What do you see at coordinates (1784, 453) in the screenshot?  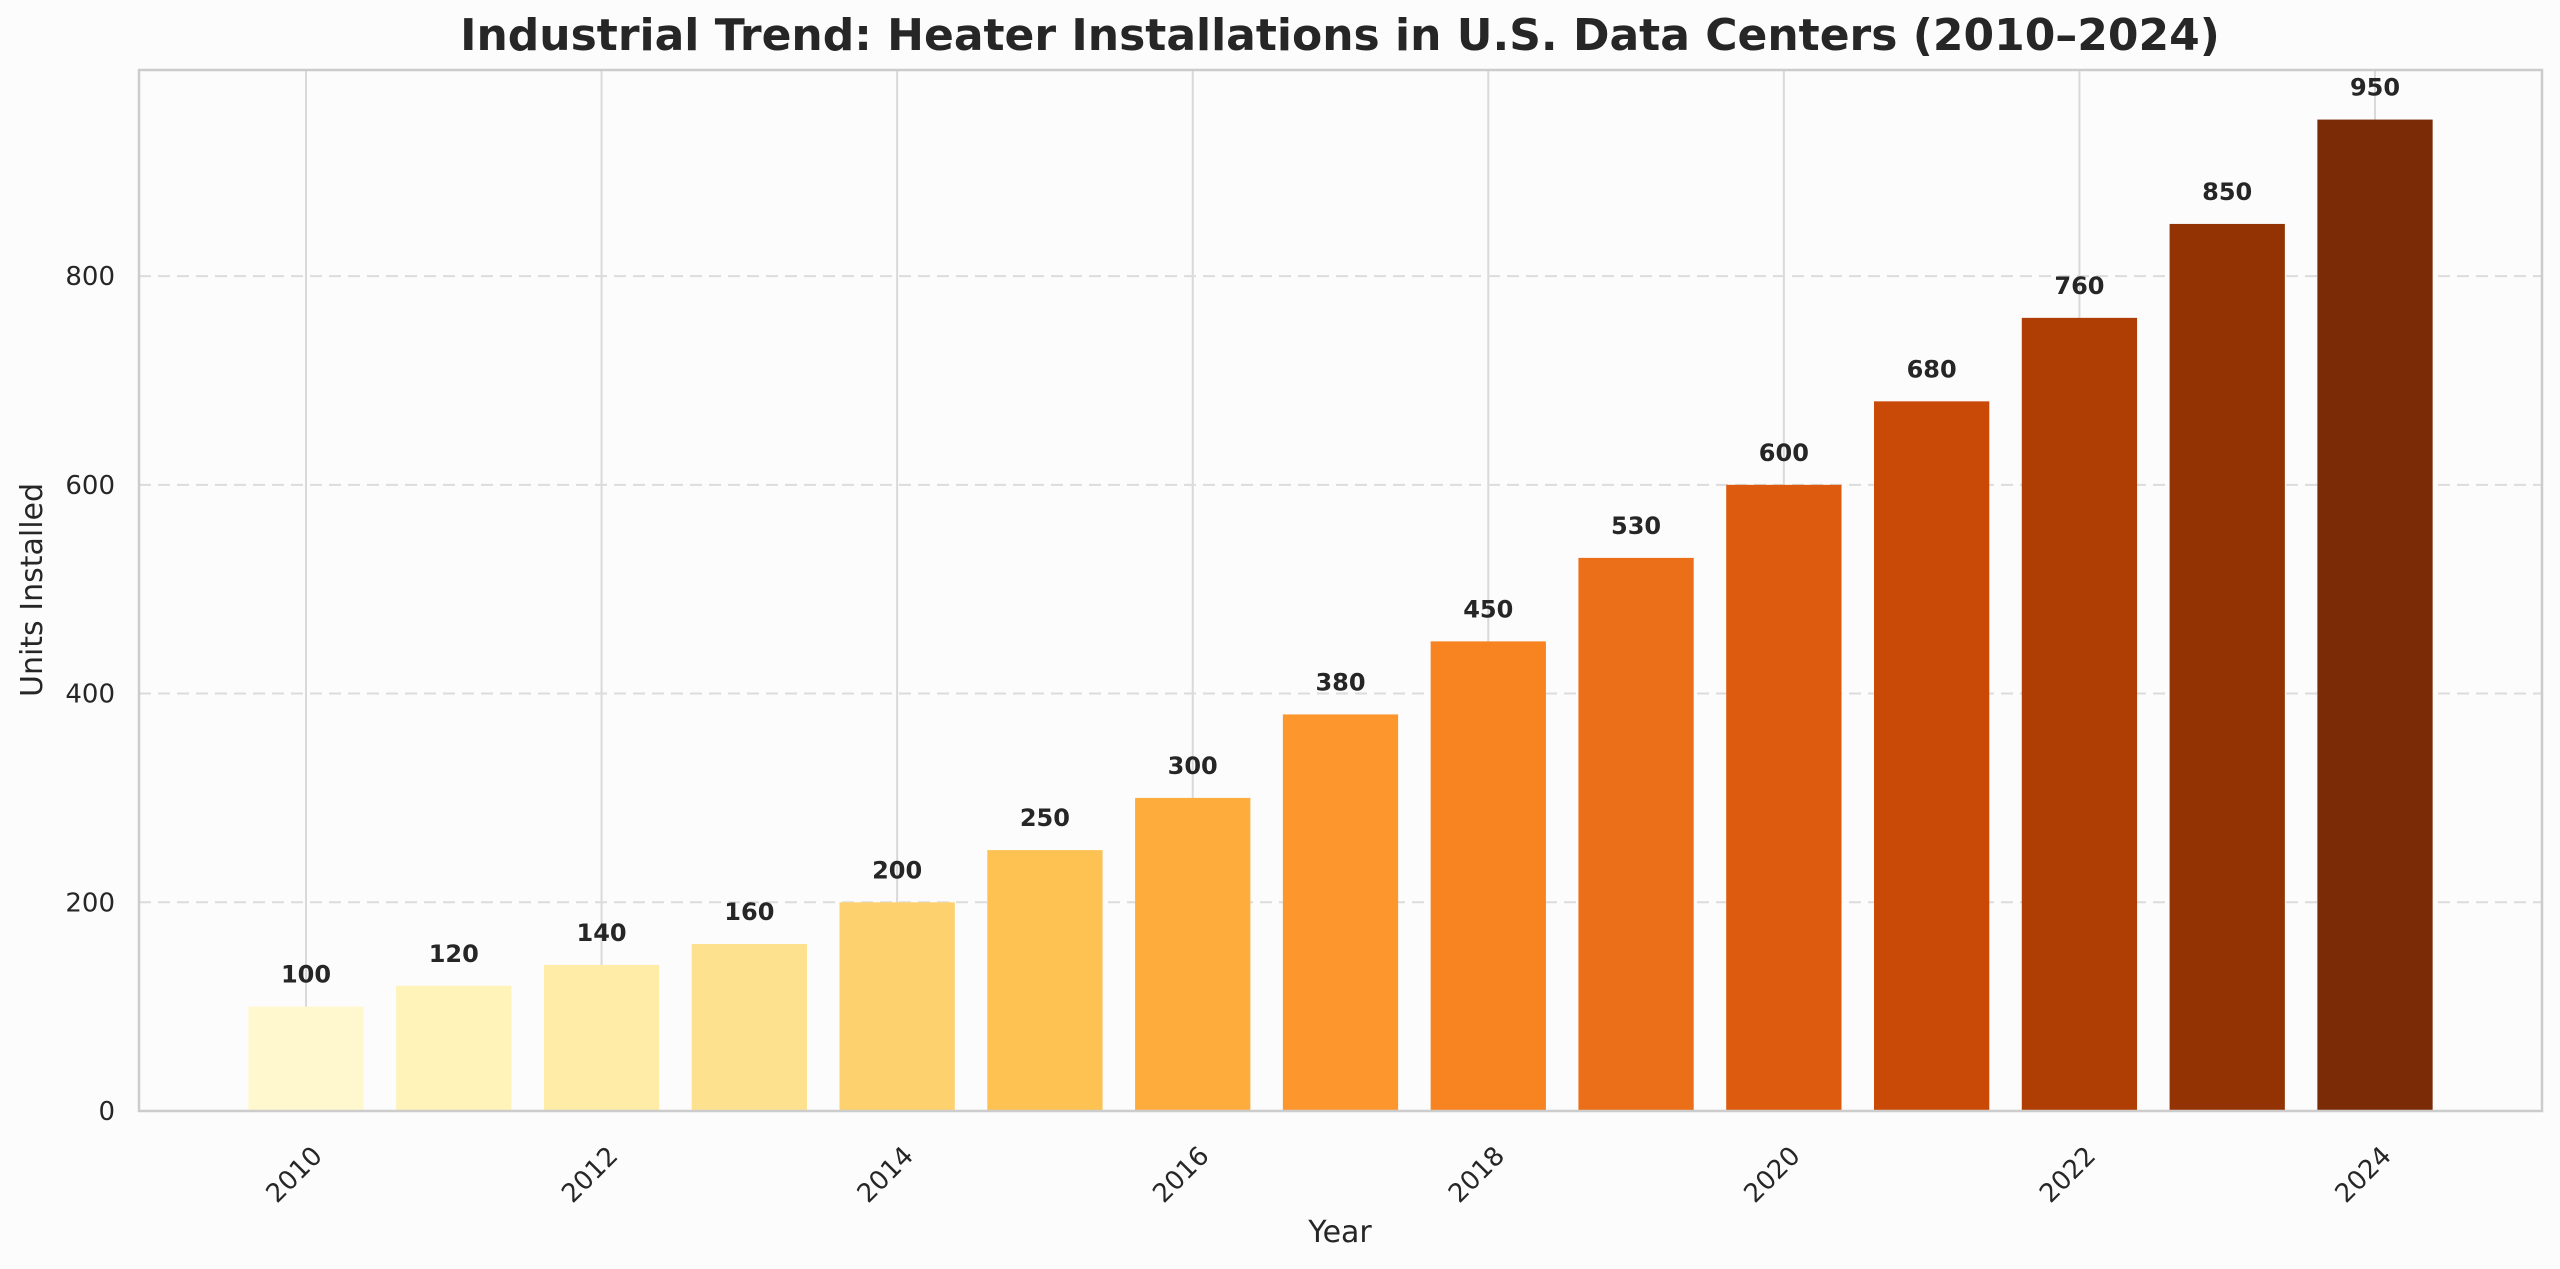 I see `data-label-2020: 600` at bounding box center [1784, 453].